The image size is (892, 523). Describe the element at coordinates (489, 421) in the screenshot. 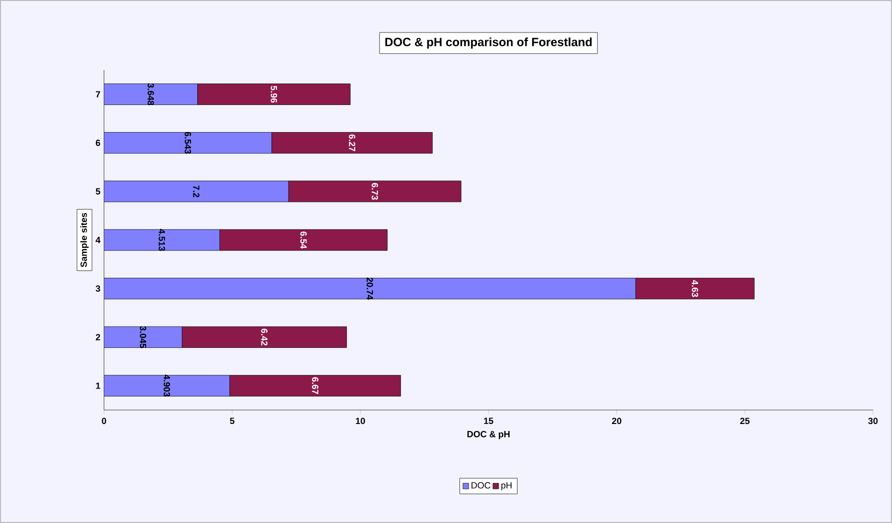

I see `x-tick-label: 15` at that location.